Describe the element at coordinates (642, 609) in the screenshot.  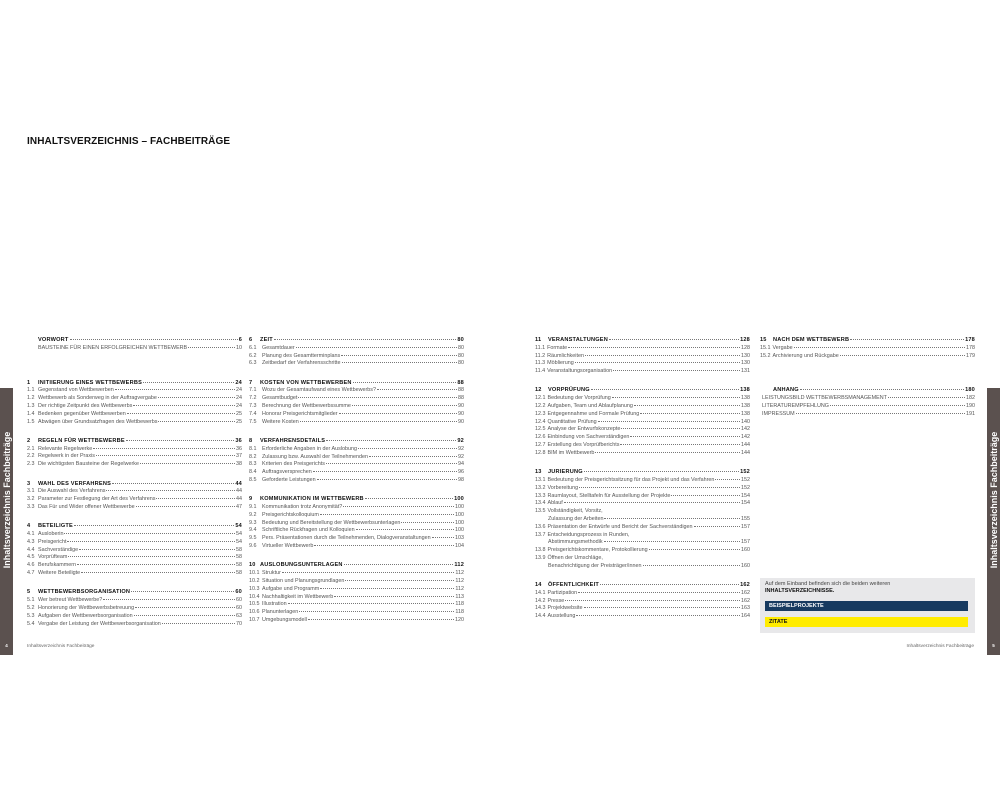
I see `toc-entry: 14.3 Projektwebsite 163` at that location.